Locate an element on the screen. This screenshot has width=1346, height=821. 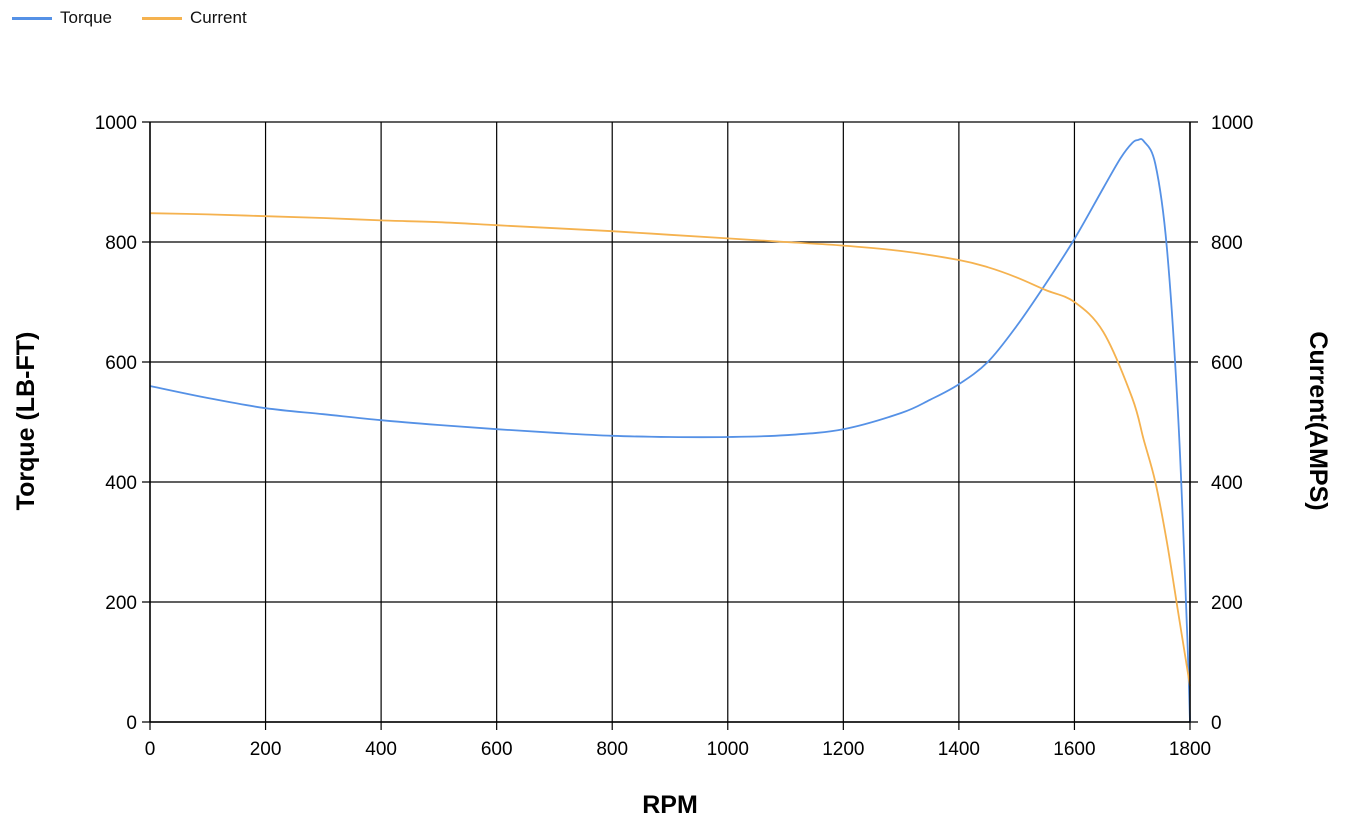
x-axis-title: RPM is located at coordinates (670, 805).